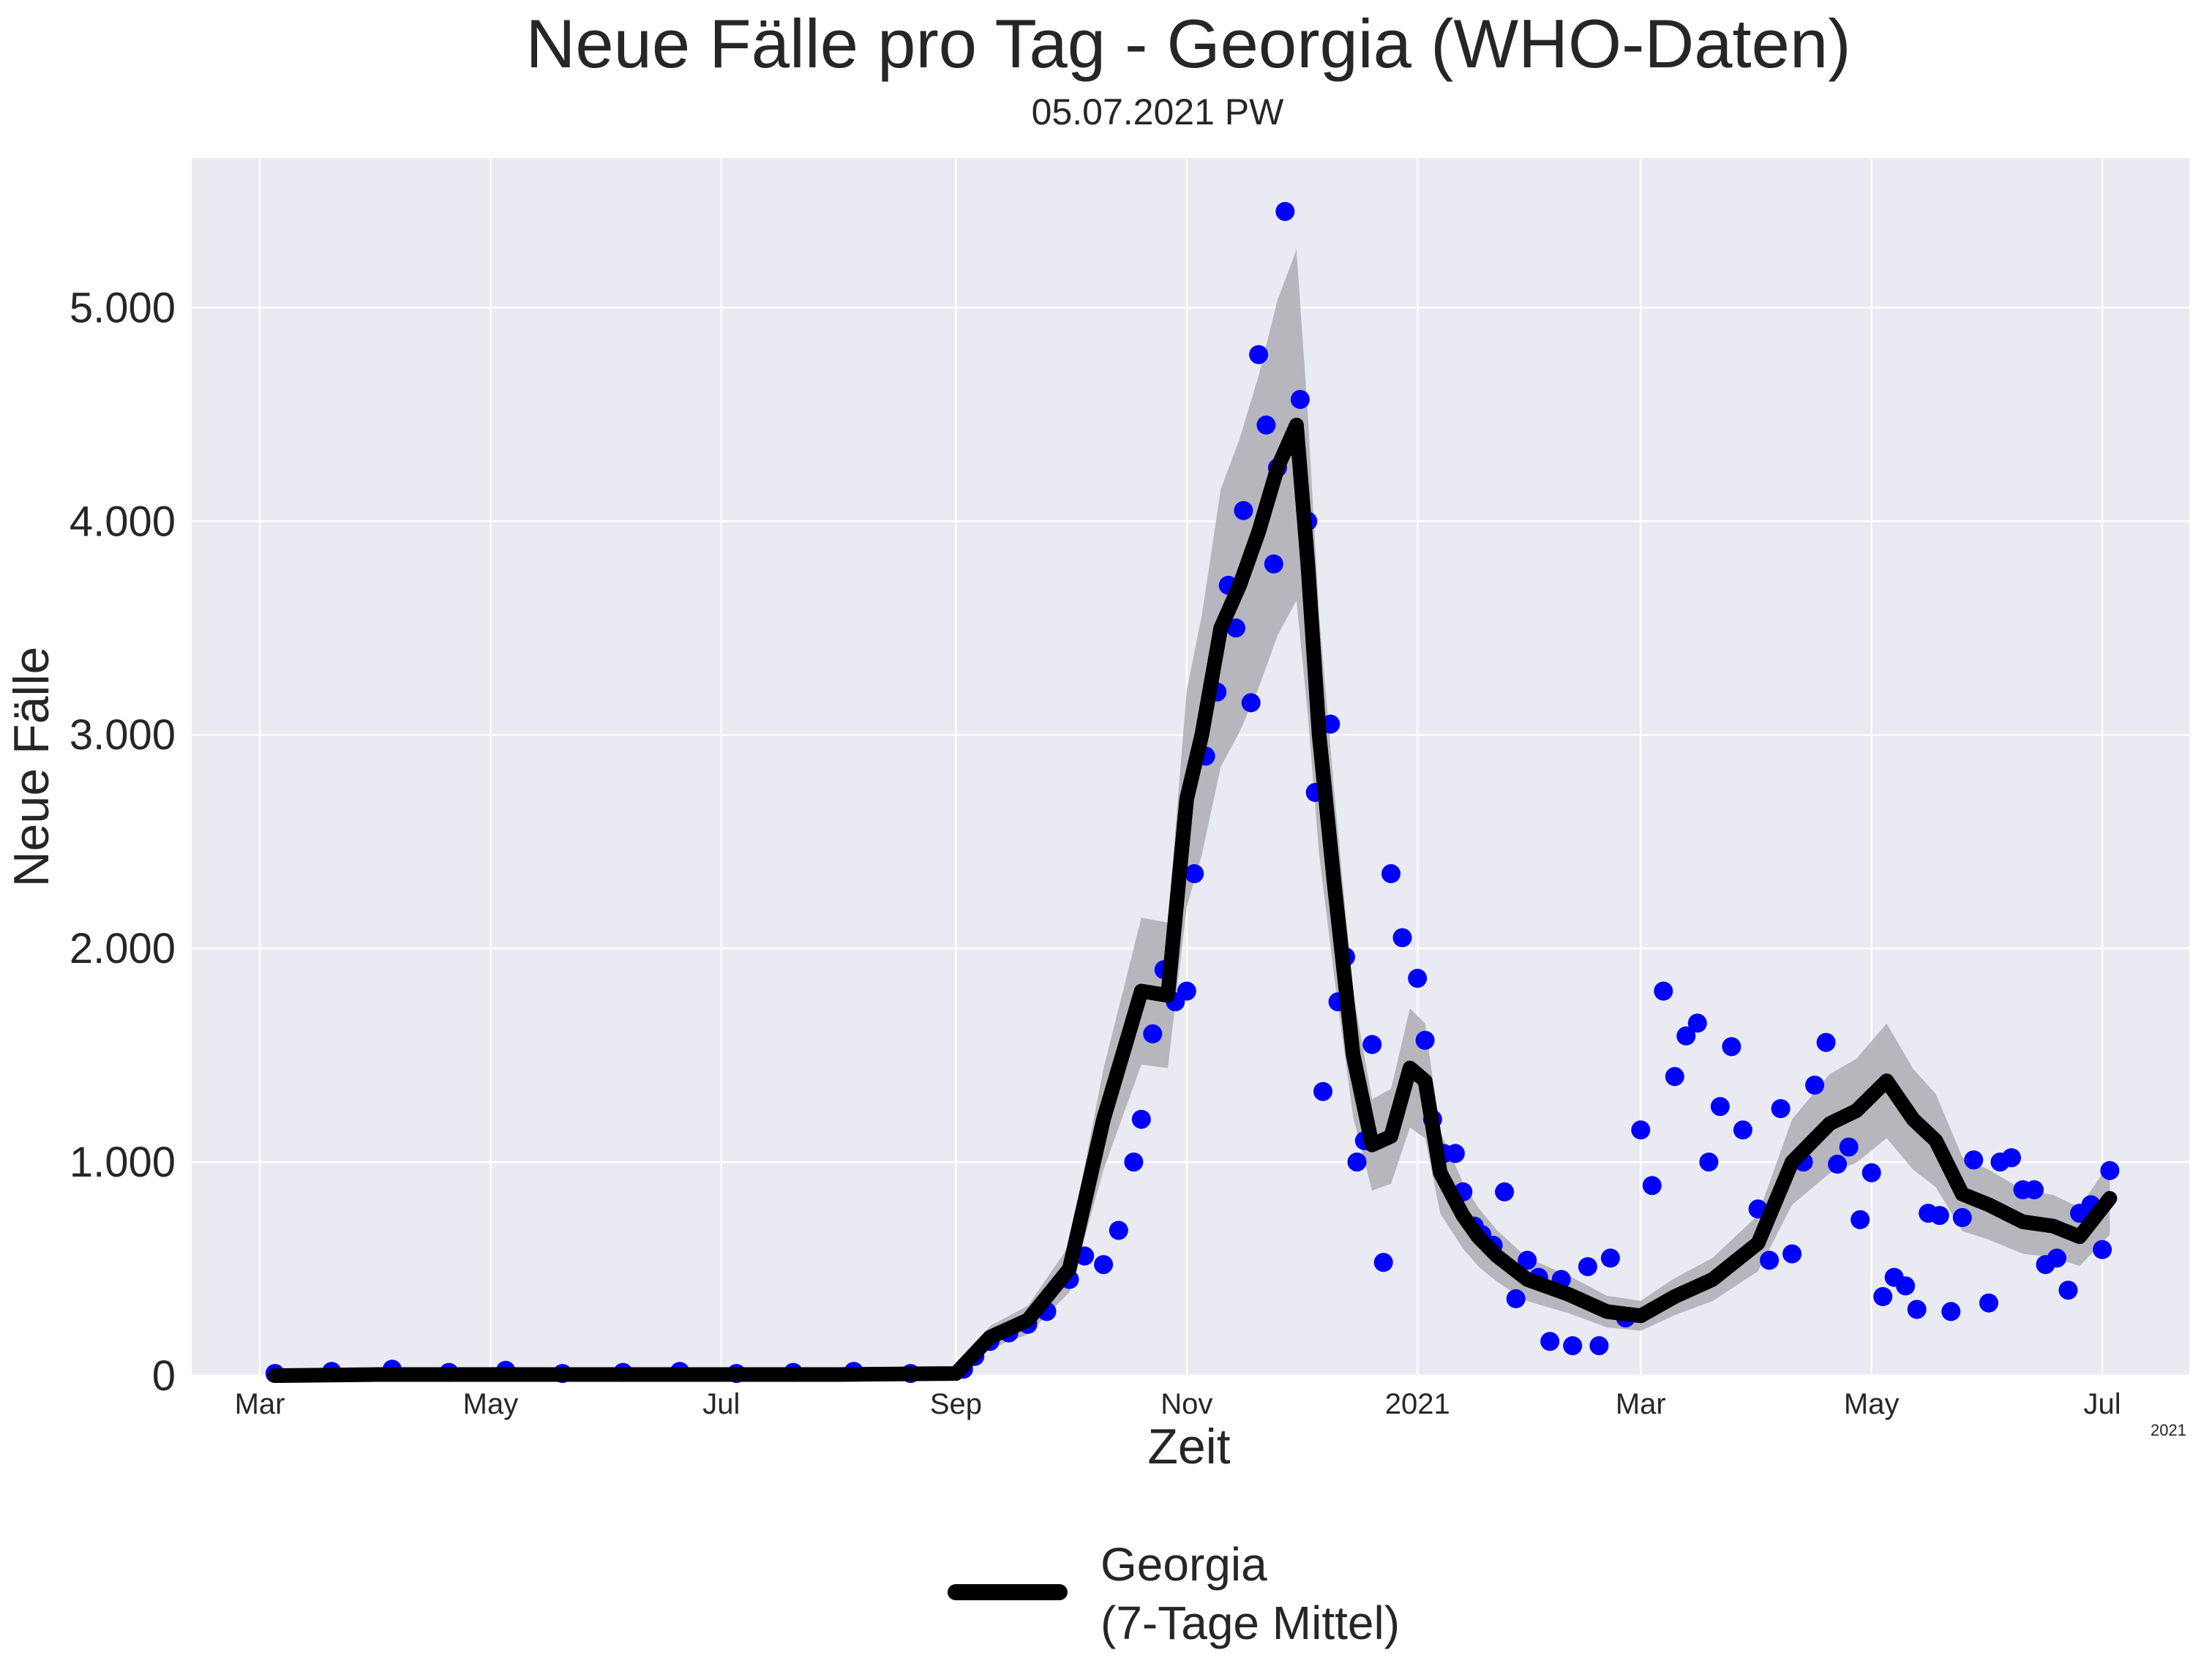 This screenshot has height=1680, width=2201. What do you see at coordinates (1418, 1404) in the screenshot?
I see `x-tick-label: 2021` at bounding box center [1418, 1404].